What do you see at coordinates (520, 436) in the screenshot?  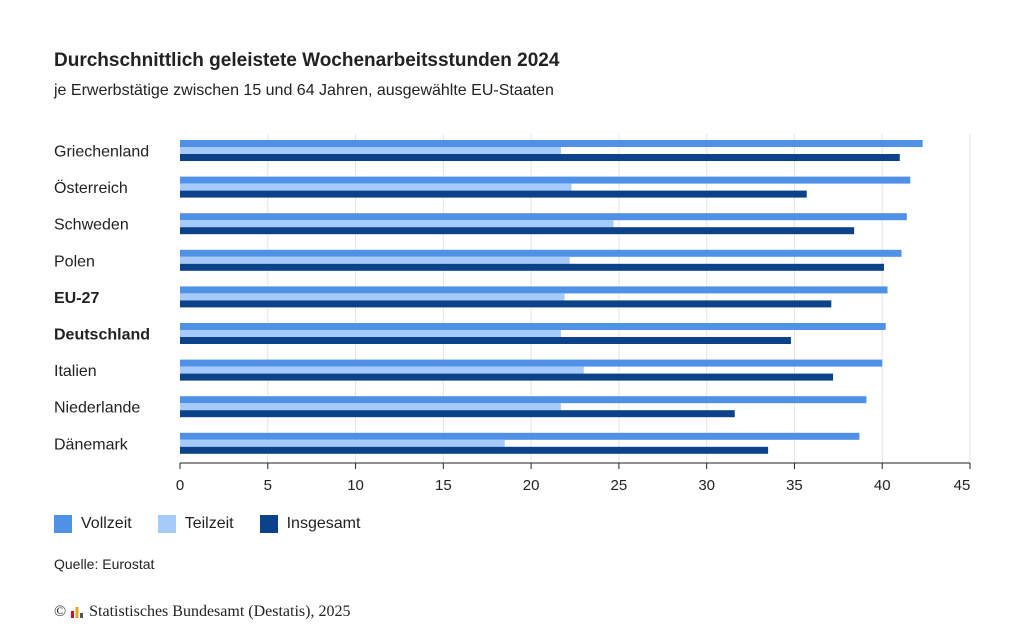 I see `bar-danemark-vollzeit` at bounding box center [520, 436].